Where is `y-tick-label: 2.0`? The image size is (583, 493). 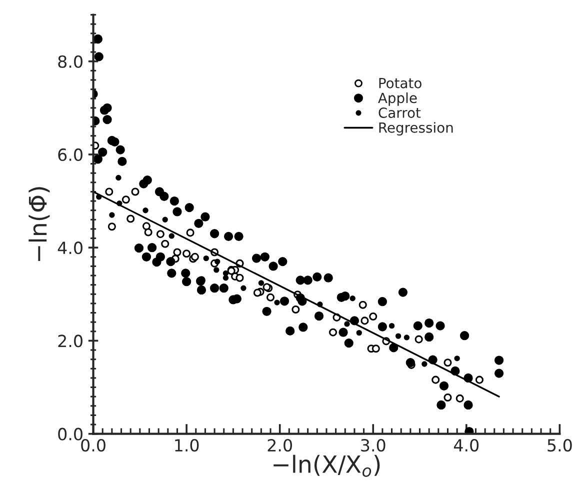 y-tick-label: 2.0 is located at coordinates (70, 341).